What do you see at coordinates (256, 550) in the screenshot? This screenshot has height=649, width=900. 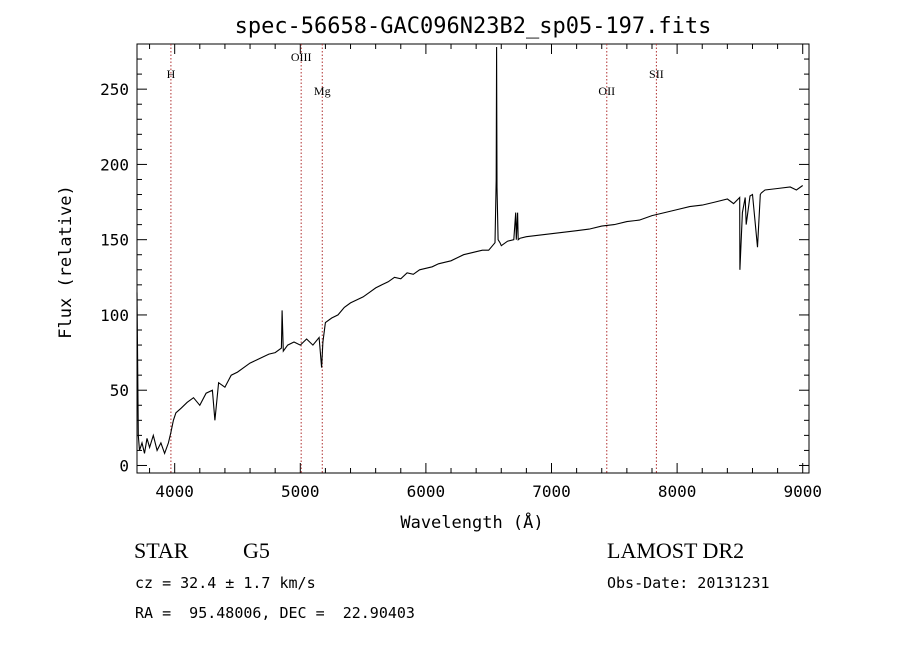 I see `subclass: G5` at bounding box center [256, 550].